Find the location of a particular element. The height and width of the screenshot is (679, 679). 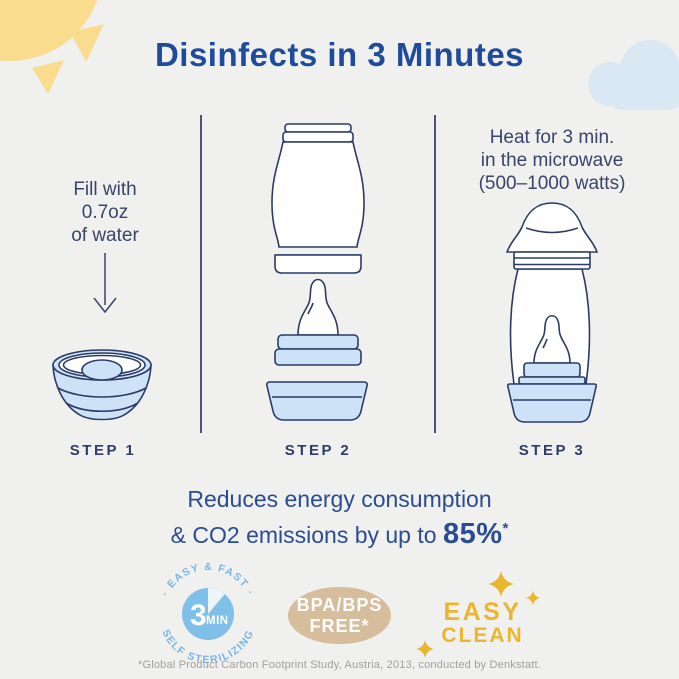

easy-clean-line2: CLEAN is located at coordinates (482, 635).